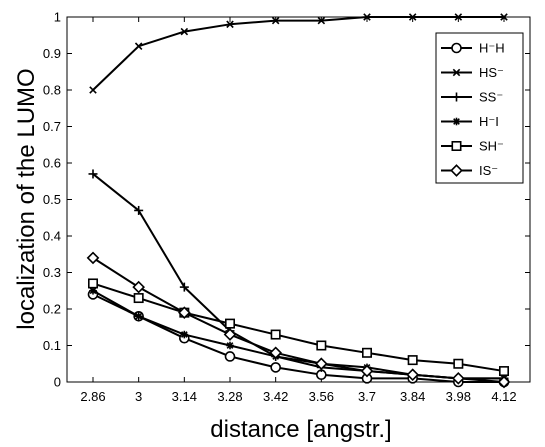 Image resolution: width=545 pixels, height=447 pixels. What do you see at coordinates (26, 198) in the screenshot?
I see `y-axis-title: localization of the LUMO` at bounding box center [26, 198].